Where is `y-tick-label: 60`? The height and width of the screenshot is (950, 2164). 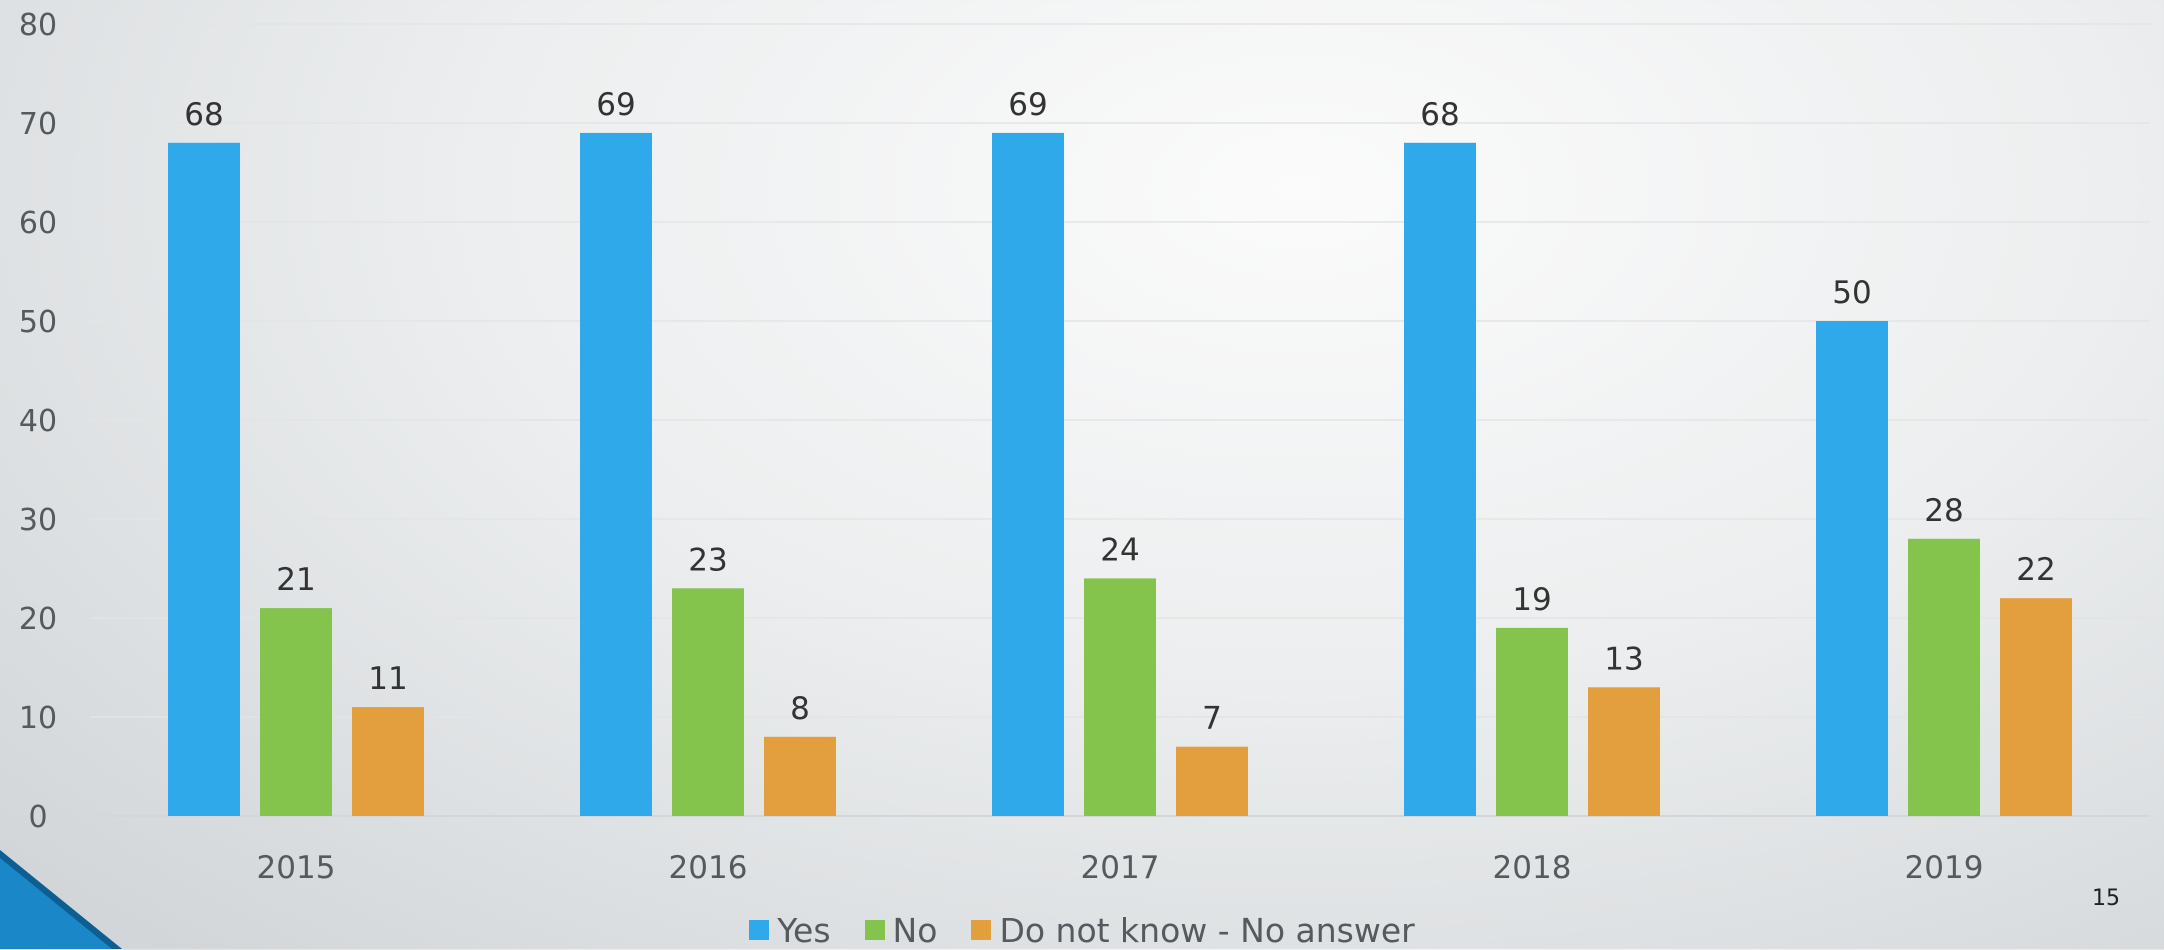 y-tick-label: 60 is located at coordinates (38, 223).